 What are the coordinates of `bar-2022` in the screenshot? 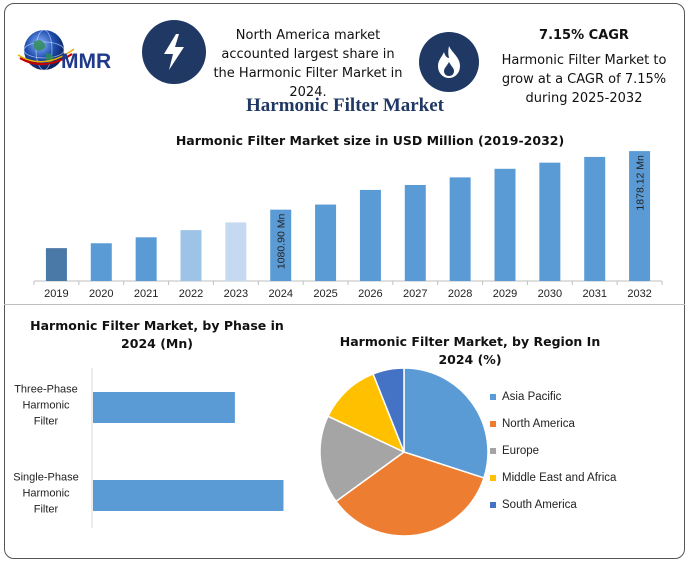 It's located at (191, 255).